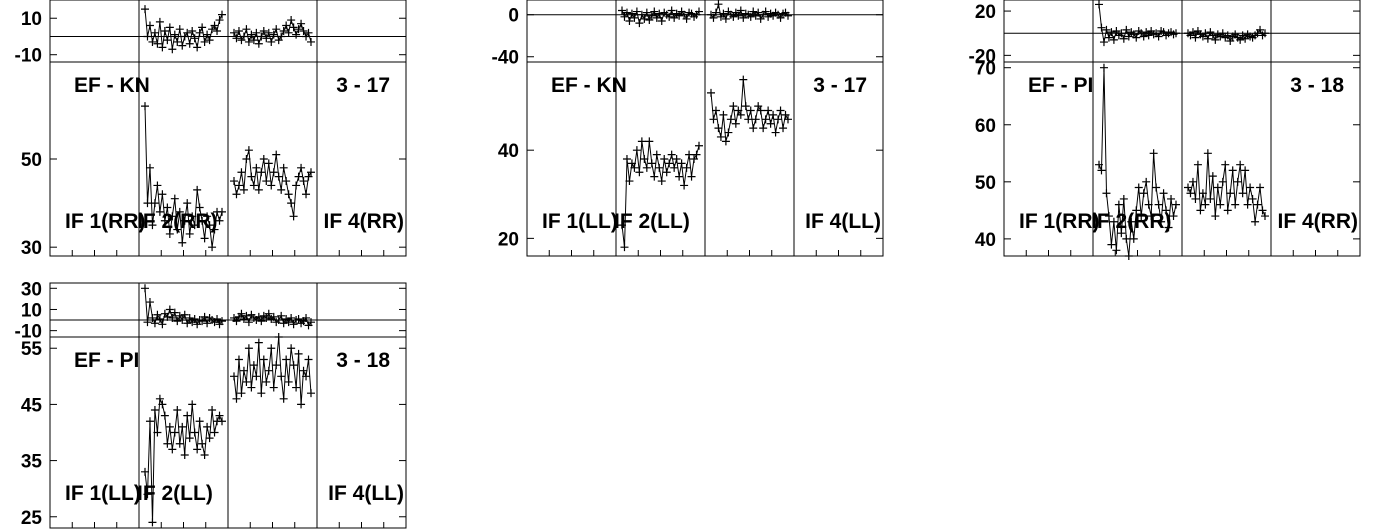 The height and width of the screenshot is (531, 1394). Describe the element at coordinates (31, 289) in the screenshot. I see `phase-tick-label: 30` at that location.